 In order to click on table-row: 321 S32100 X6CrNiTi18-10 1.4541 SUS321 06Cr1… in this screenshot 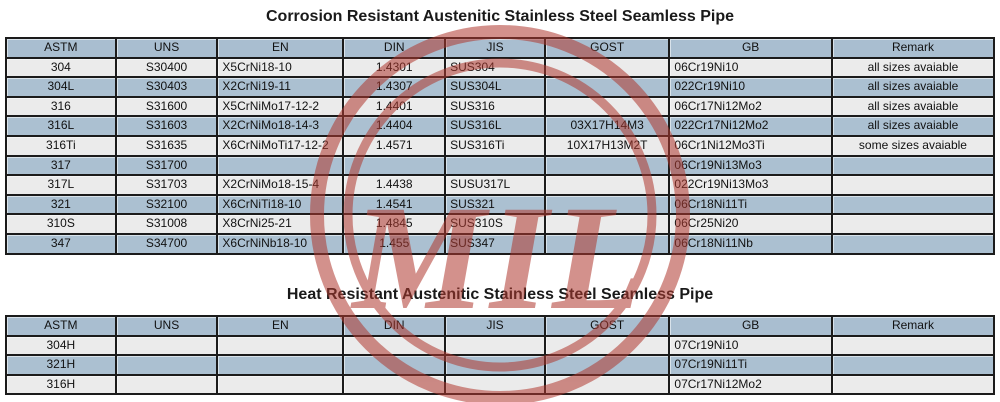, I will do `click(500, 204)`.